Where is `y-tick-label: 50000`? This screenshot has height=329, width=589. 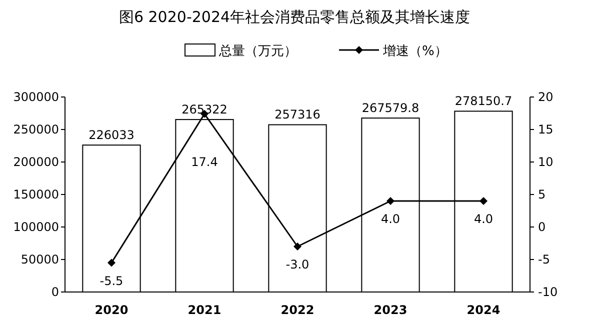
y-tick-label: 50000 is located at coordinates (39, 259).